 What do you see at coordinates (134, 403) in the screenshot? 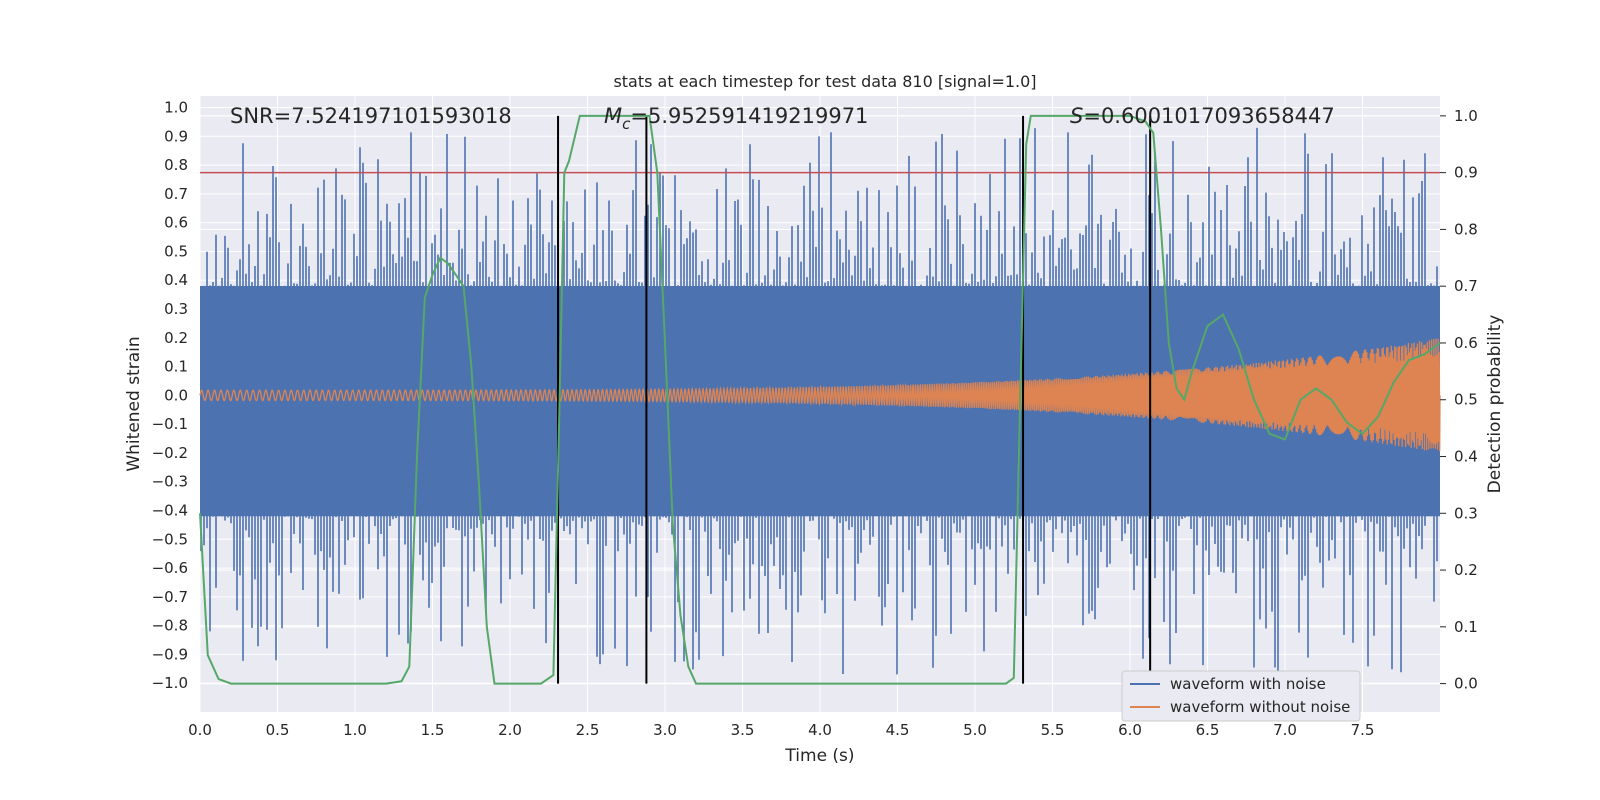
I see `y-axis-title: Whitened strain` at bounding box center [134, 403].